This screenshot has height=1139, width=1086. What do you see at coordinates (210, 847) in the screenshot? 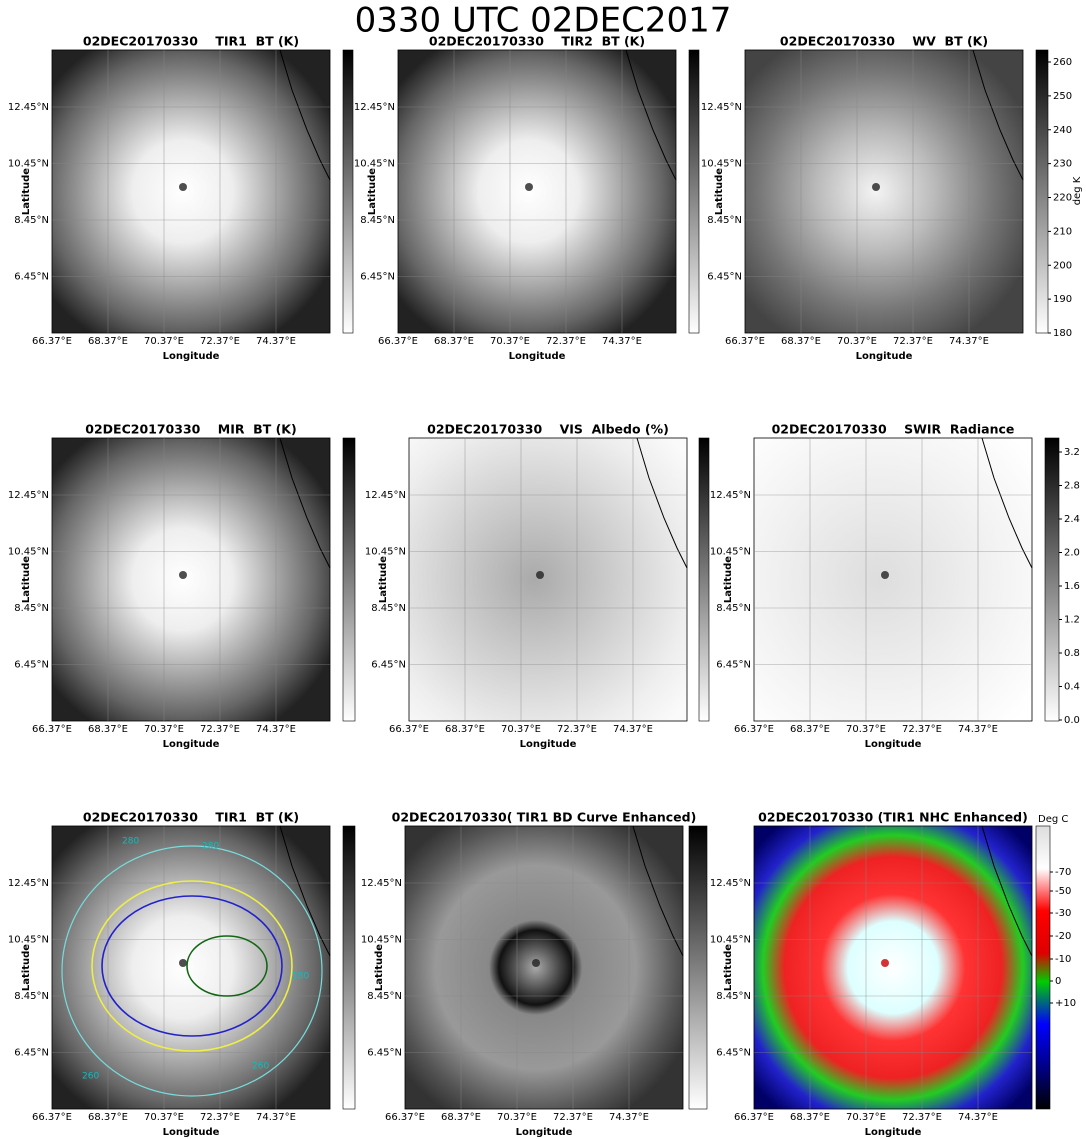
I see `contour-label: 280` at bounding box center [210, 847].